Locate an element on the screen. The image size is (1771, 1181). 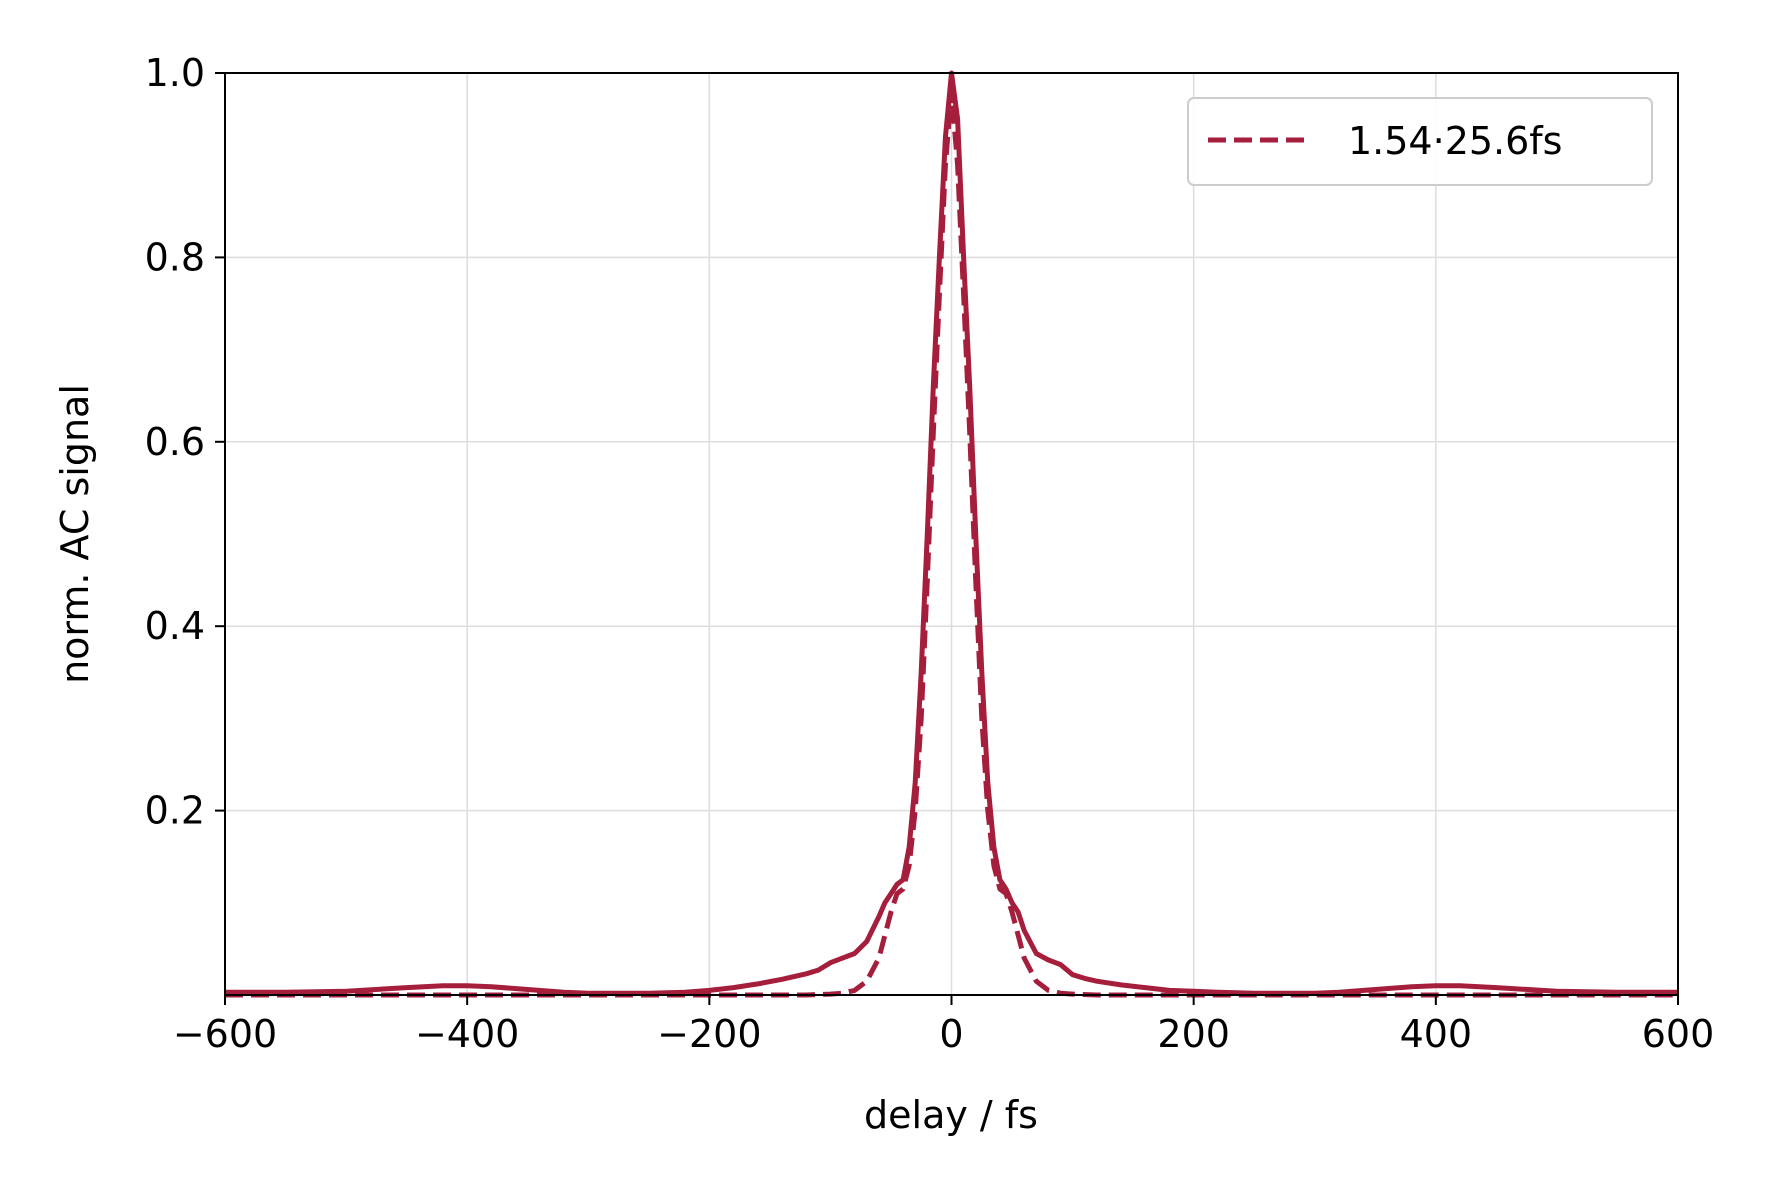
x-tick-label: −400 is located at coordinates (467, 1034).